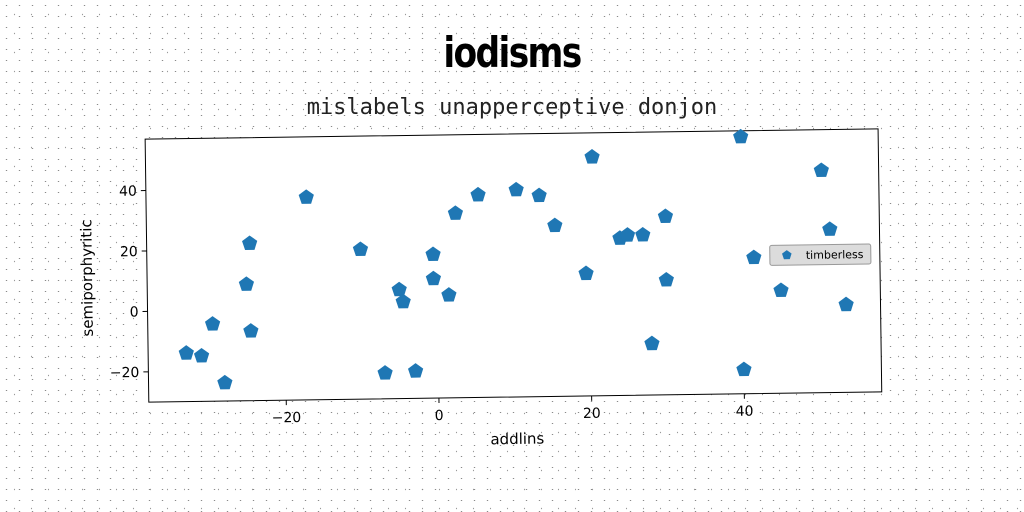 The width and height of the screenshot is (1024, 512). I want to click on x-tick-label: 20, so click(592, 414).